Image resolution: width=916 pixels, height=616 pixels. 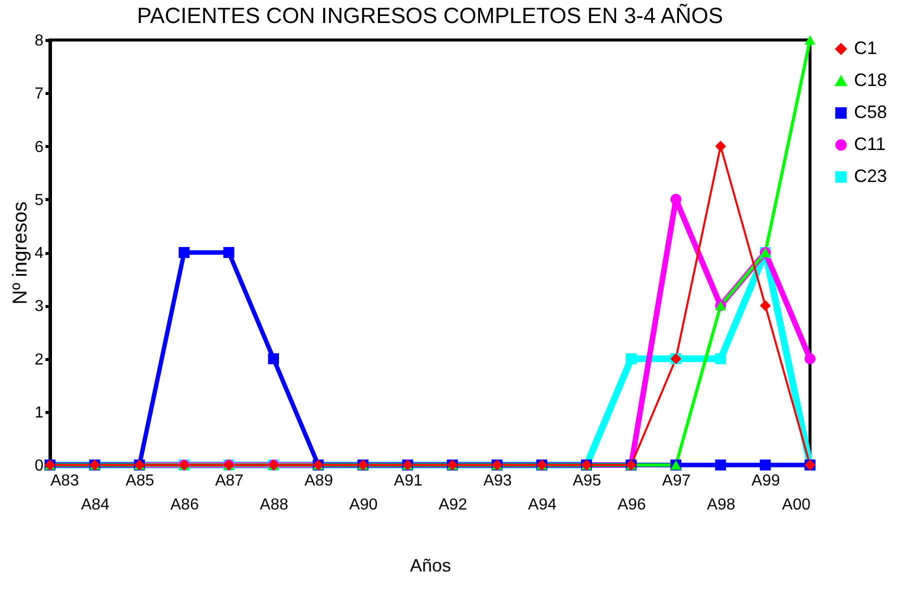 I want to click on x-tick-label: A95, so click(x=587, y=481).